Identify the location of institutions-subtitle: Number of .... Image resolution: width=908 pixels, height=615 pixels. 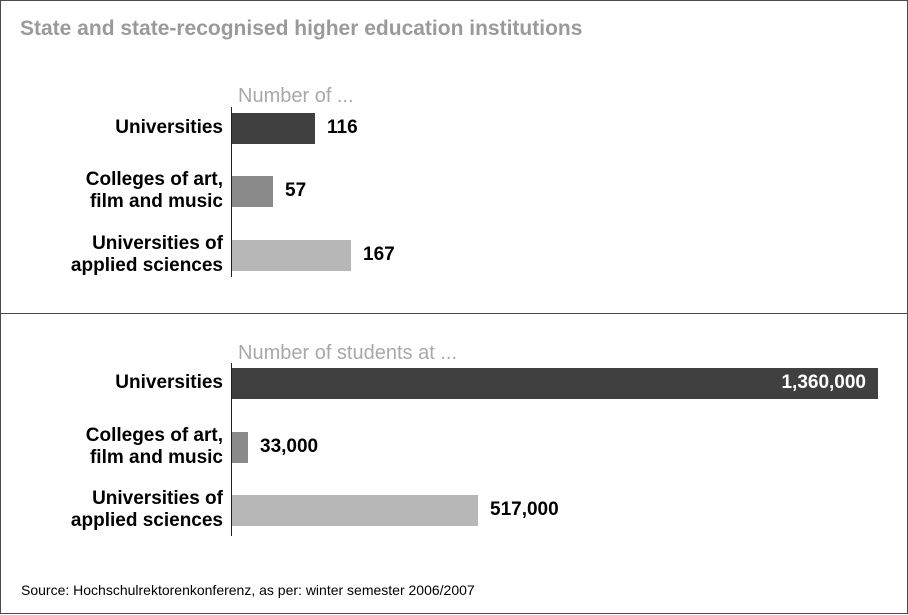
(296, 96).